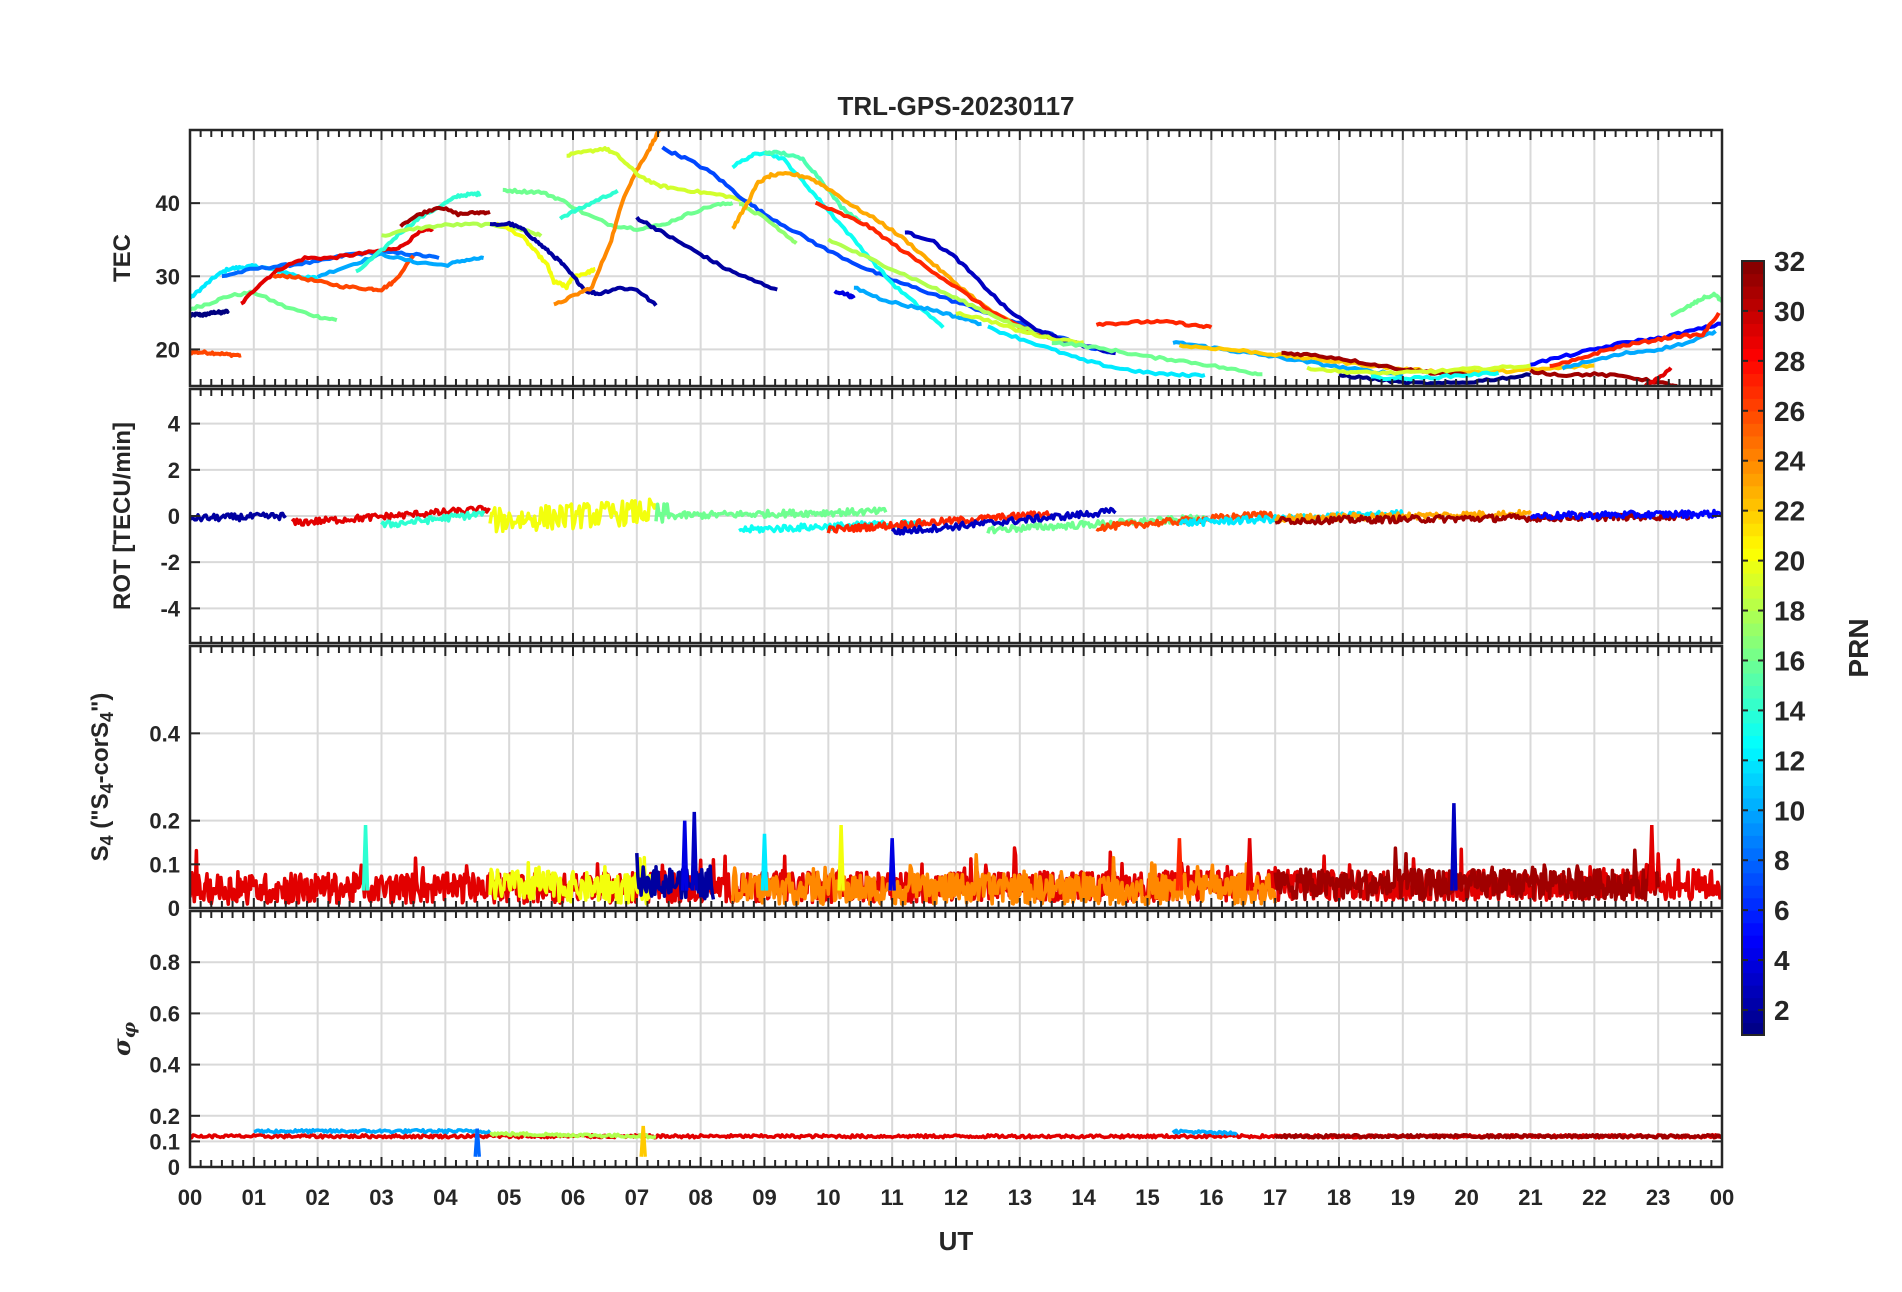 This screenshot has height=1292, width=1902. What do you see at coordinates (164, 1065) in the screenshot?
I see `y-tick-label: 0.4` at bounding box center [164, 1065].